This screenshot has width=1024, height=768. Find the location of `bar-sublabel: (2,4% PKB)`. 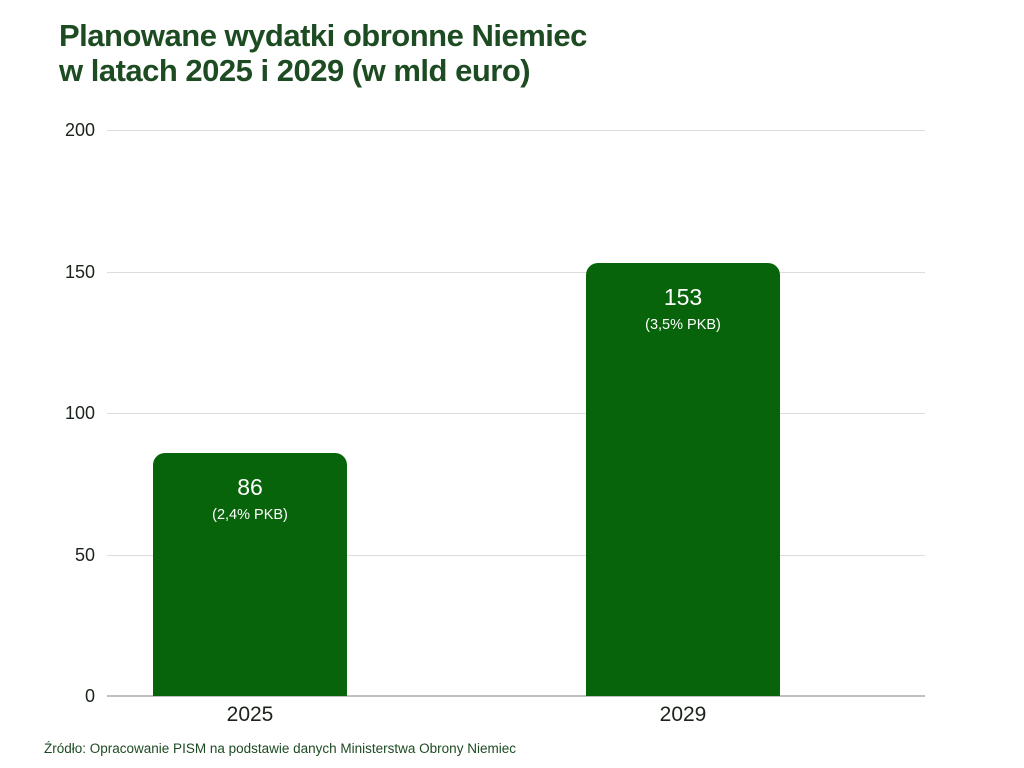

bar-sublabel: (2,4% PKB) is located at coordinates (250, 514).